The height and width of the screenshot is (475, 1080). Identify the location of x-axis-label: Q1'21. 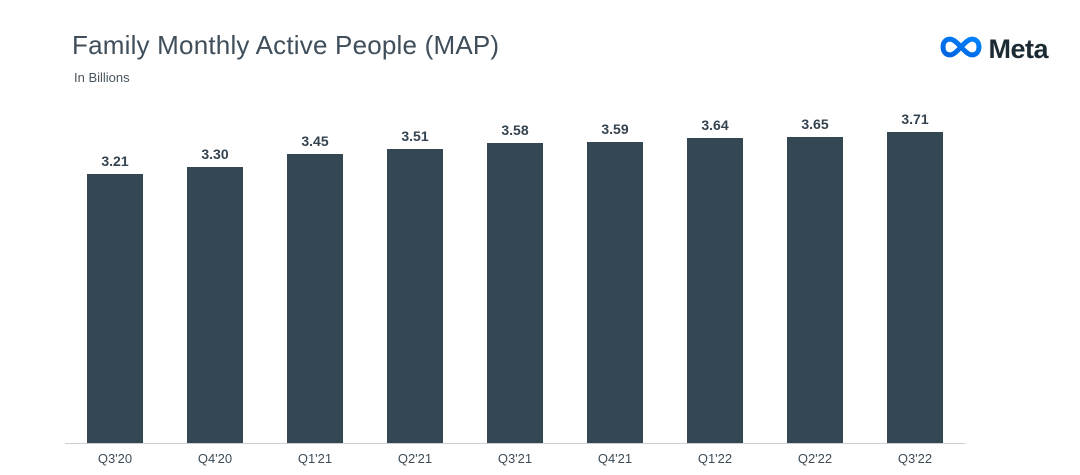
(315, 458).